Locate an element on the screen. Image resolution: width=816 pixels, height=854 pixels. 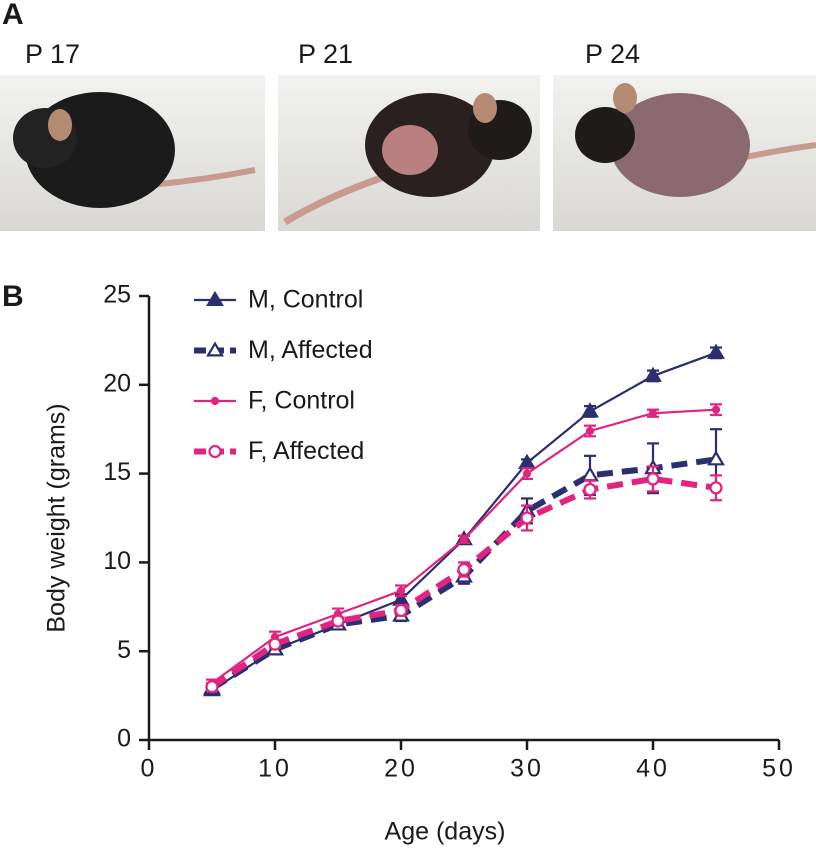
photo-label: P 24 is located at coordinates (612, 54).